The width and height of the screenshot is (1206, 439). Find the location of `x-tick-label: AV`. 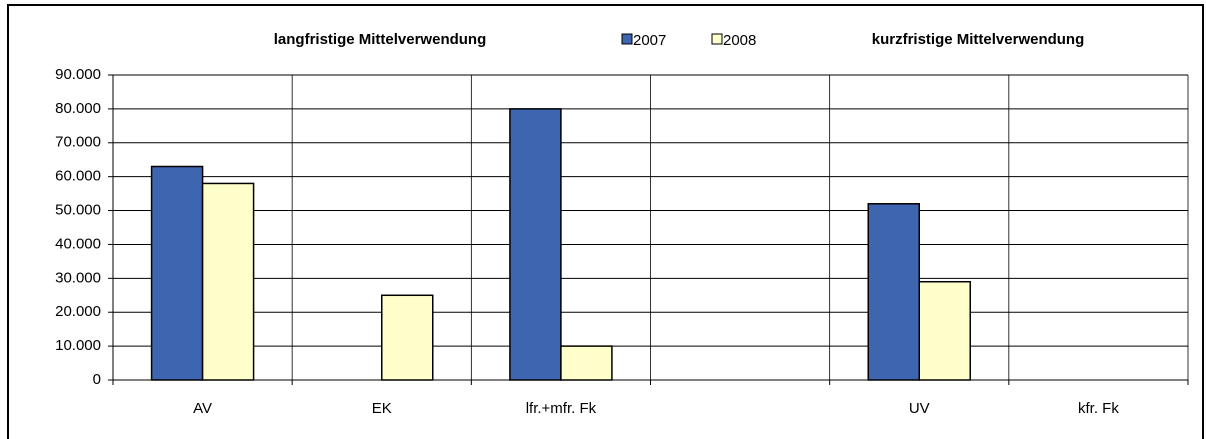

x-tick-label: AV is located at coordinates (202, 408).